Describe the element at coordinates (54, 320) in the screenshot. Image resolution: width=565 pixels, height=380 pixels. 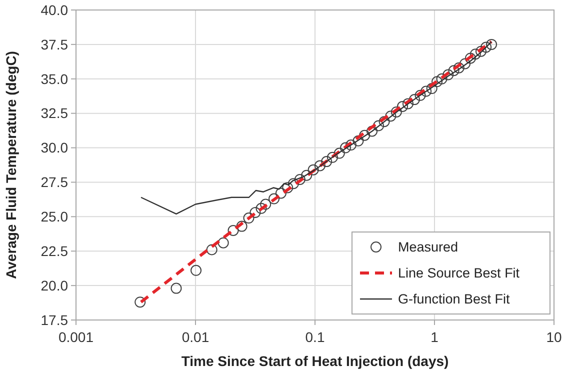
I see `y-tick-label: 17.5` at that location.